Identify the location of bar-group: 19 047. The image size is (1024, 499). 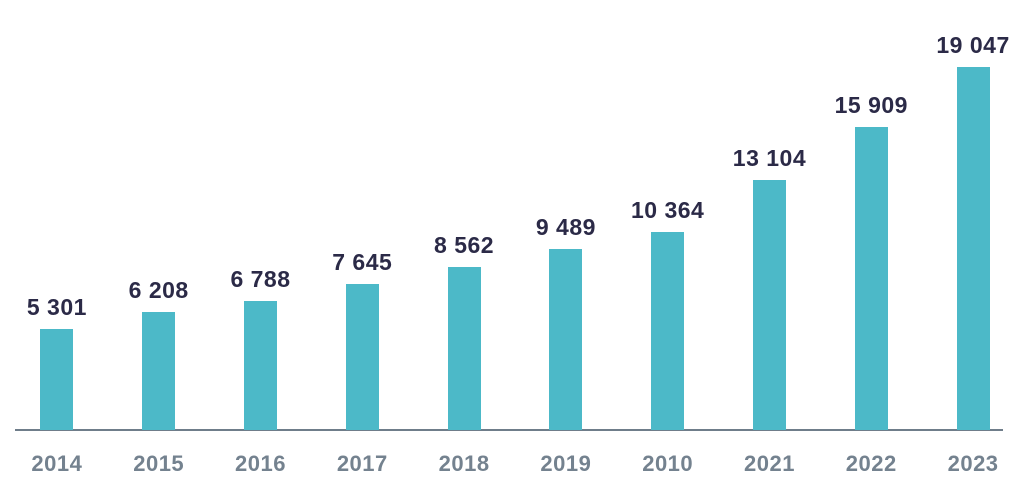
(973, 215).